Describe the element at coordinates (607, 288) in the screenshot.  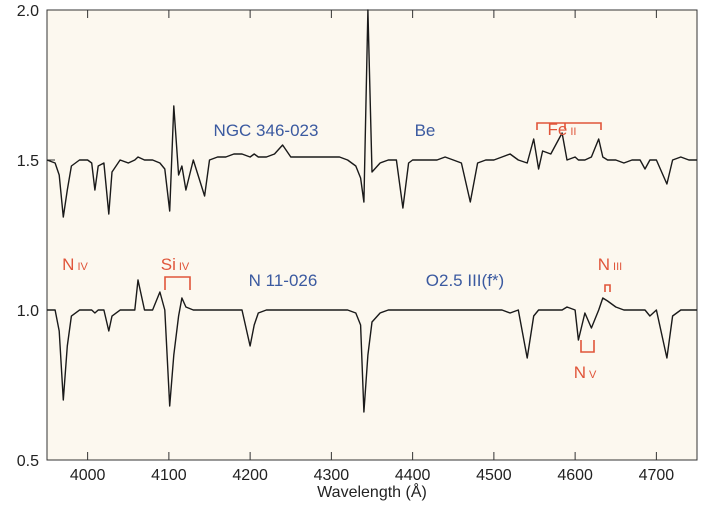
I see `n3-bracket` at that location.